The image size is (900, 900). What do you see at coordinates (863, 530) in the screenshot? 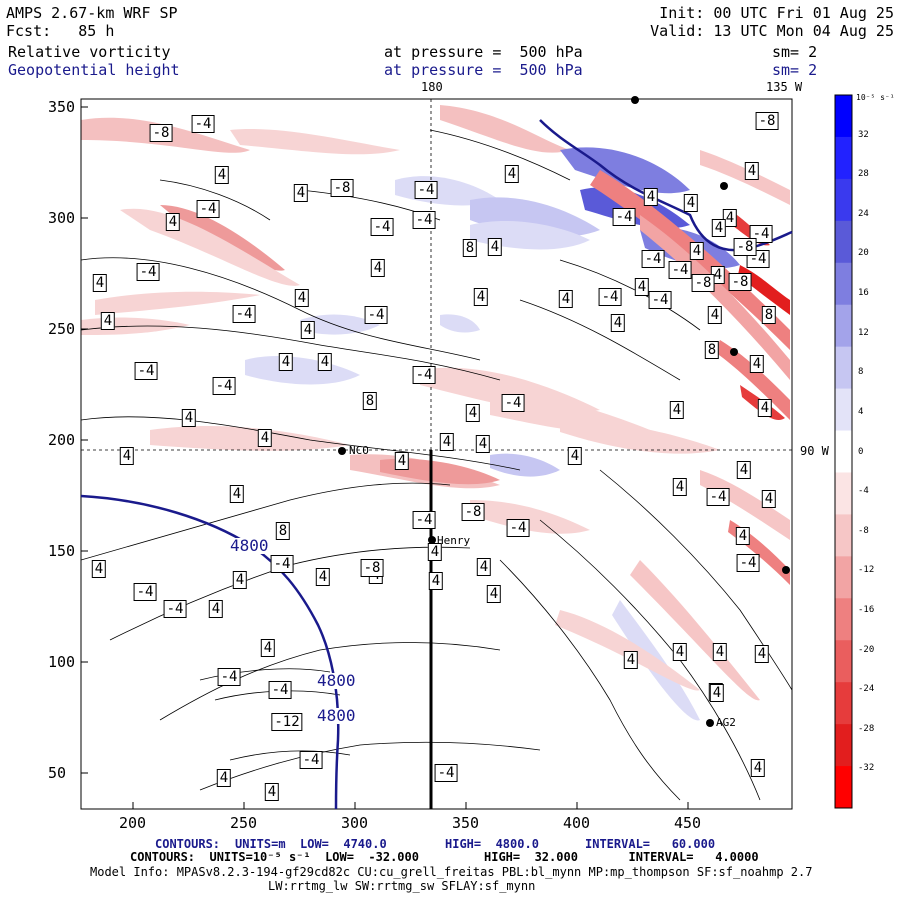
I see `colorbar-tick-label: -8` at bounding box center [863, 530].